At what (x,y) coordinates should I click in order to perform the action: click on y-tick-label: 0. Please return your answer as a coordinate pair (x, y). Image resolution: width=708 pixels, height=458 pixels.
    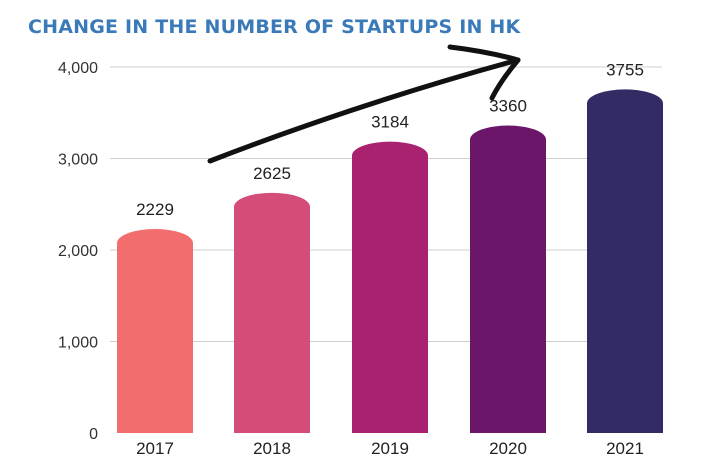
    Looking at the image, I should click on (93, 434).